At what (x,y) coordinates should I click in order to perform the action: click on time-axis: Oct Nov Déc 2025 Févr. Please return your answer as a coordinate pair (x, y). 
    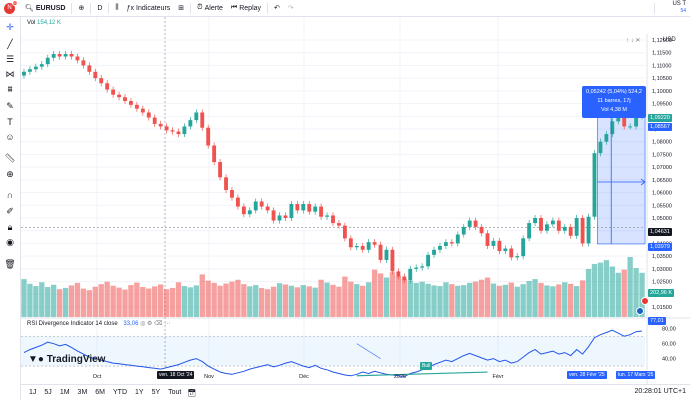
    Looking at the image, I should click on (298, 377).